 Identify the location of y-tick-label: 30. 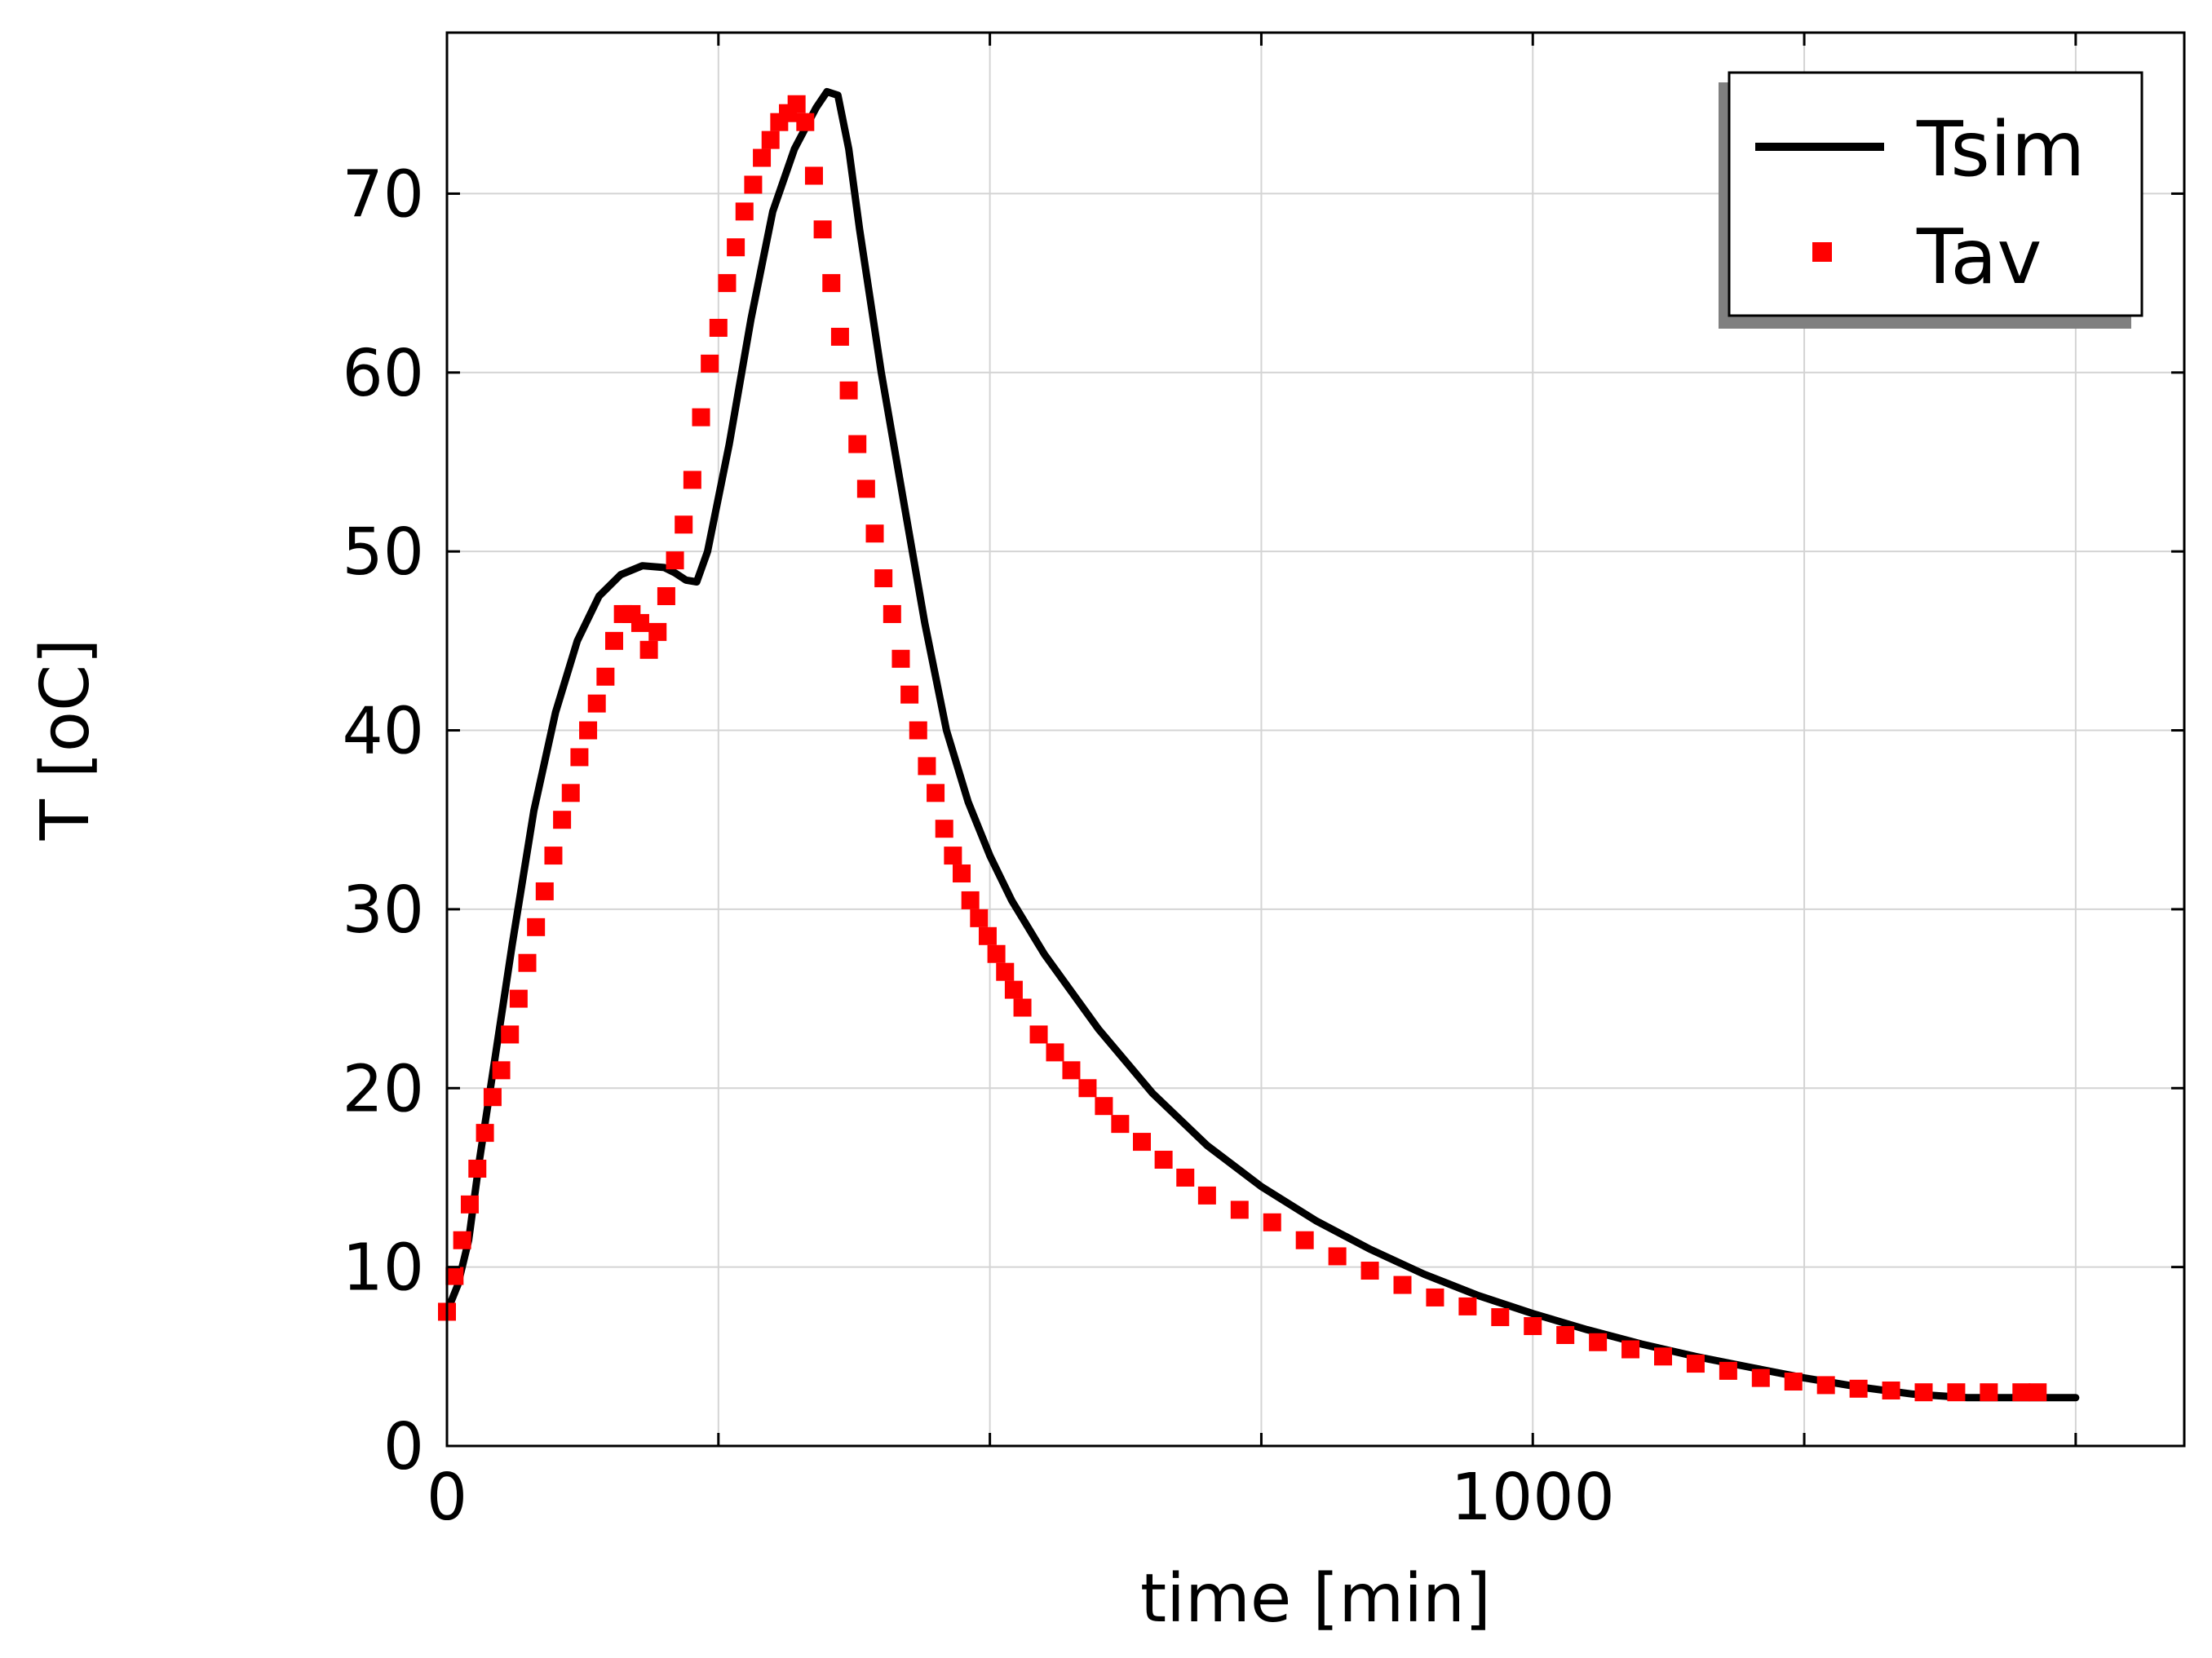
(383, 910).